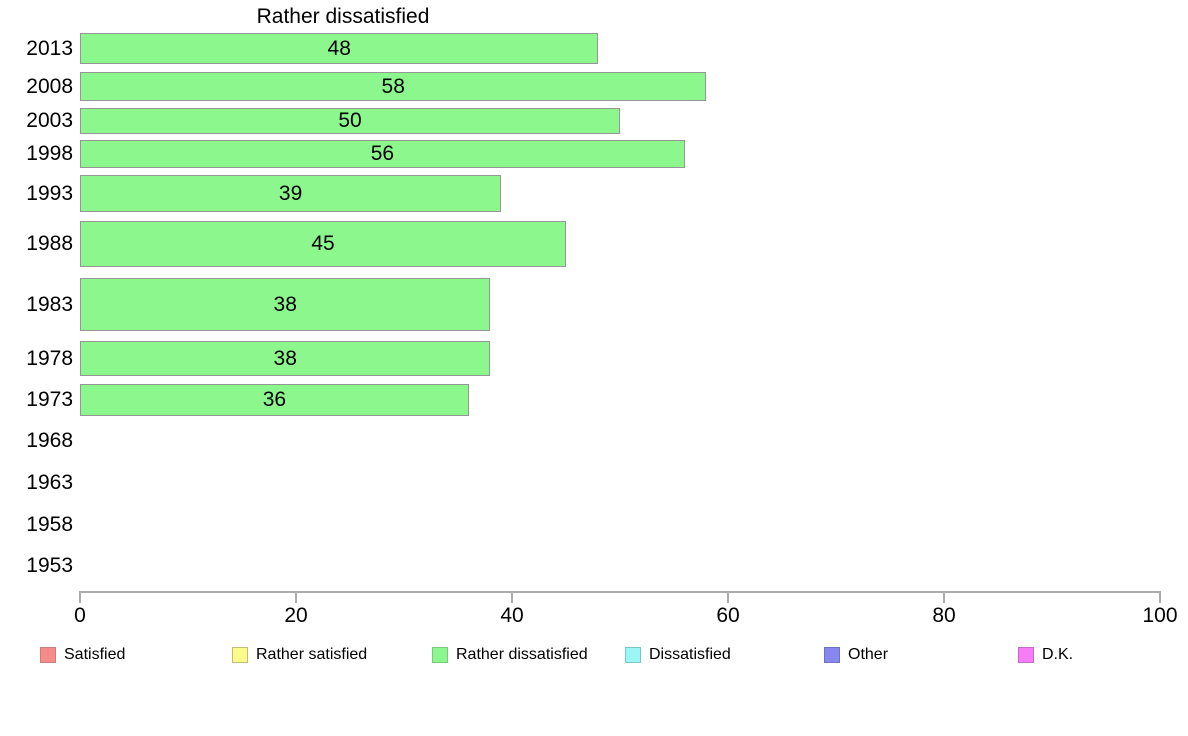 The width and height of the screenshot is (1188, 736). What do you see at coordinates (343, 16) in the screenshot?
I see `chart-title: Rather dissatisfied` at bounding box center [343, 16].